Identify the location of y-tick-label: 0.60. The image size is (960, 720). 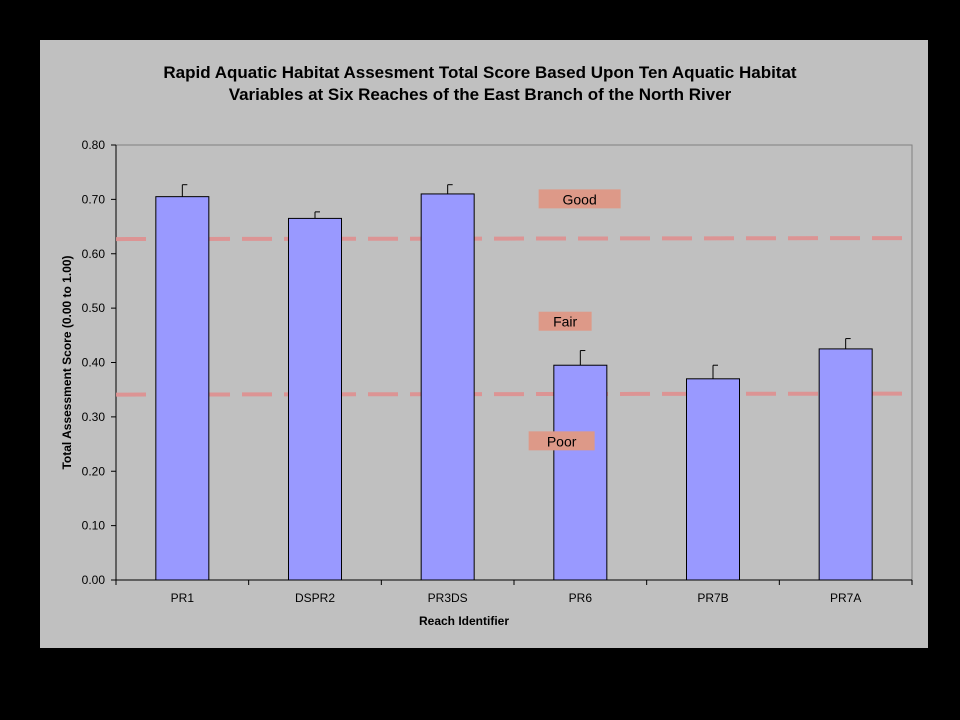
(94, 254).